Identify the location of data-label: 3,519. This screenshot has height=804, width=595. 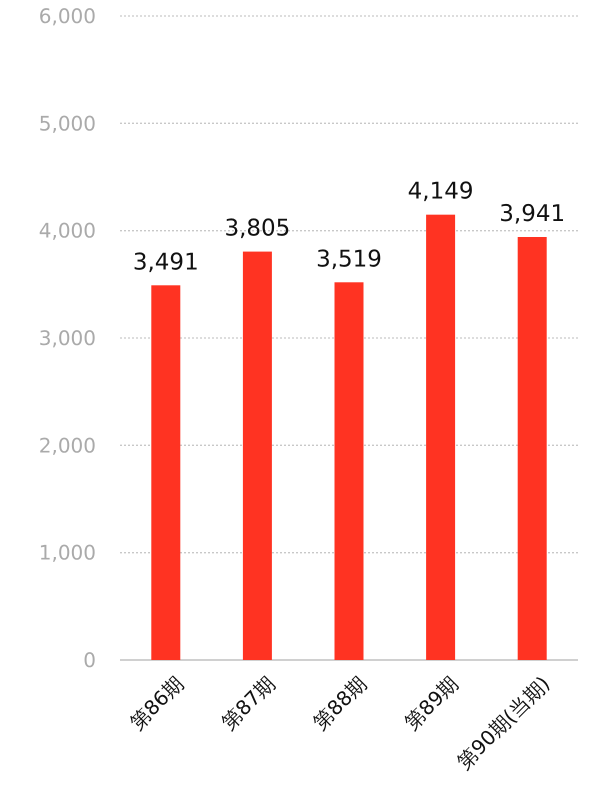
(349, 259).